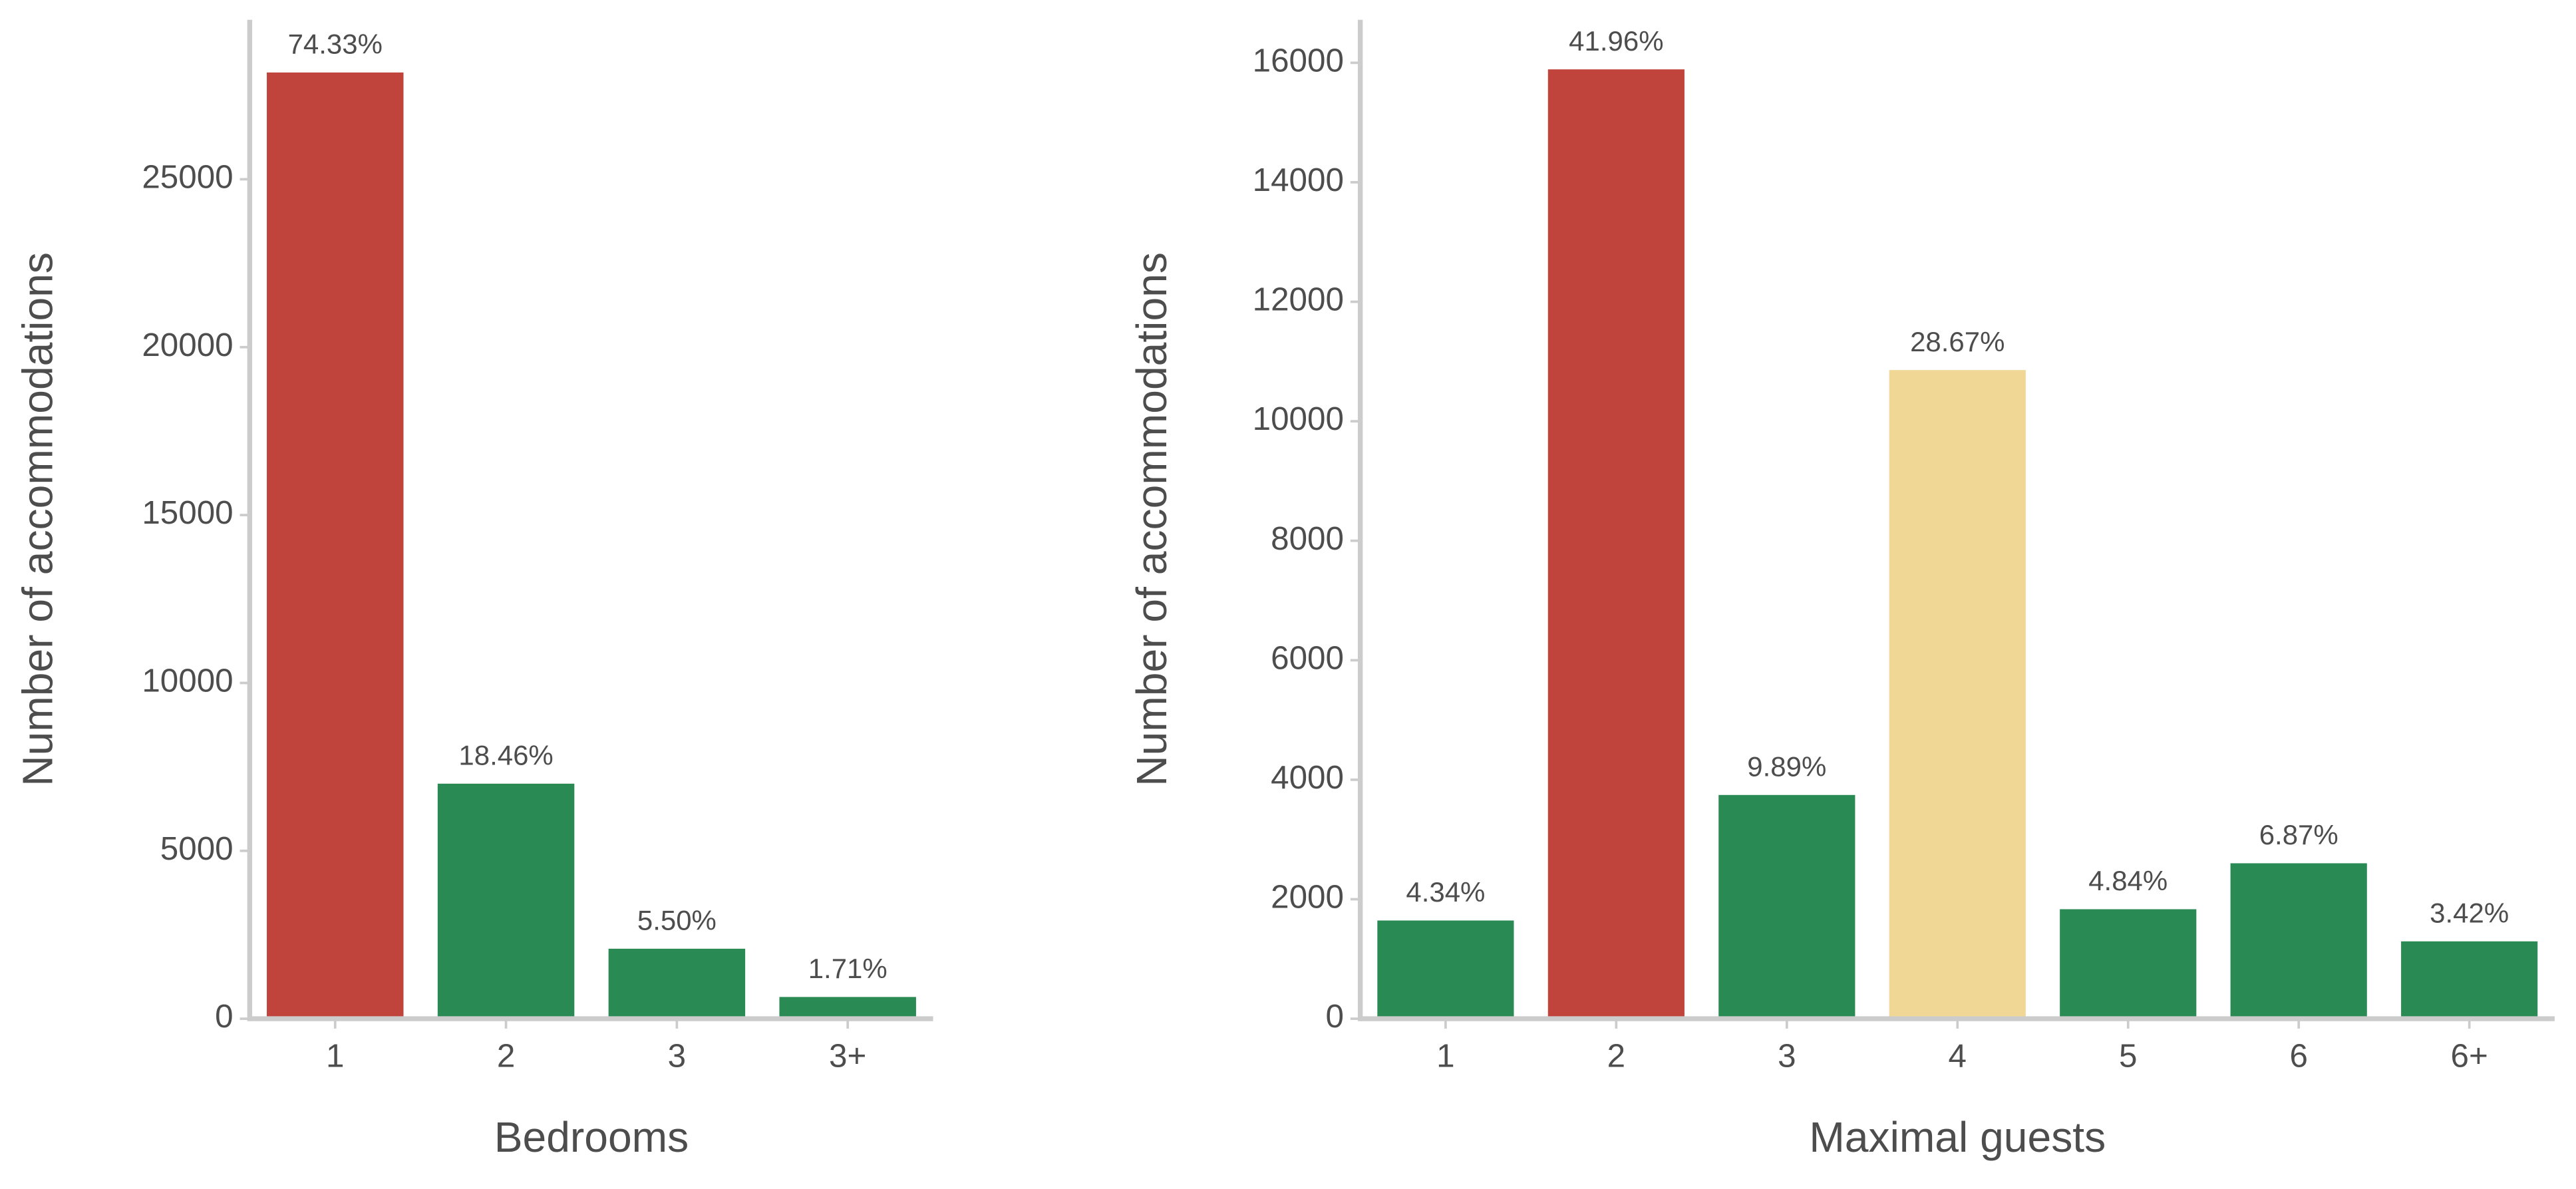 This screenshot has width=2576, height=1189. What do you see at coordinates (2298, 1055) in the screenshot?
I see `x-tick-label: 6` at bounding box center [2298, 1055].